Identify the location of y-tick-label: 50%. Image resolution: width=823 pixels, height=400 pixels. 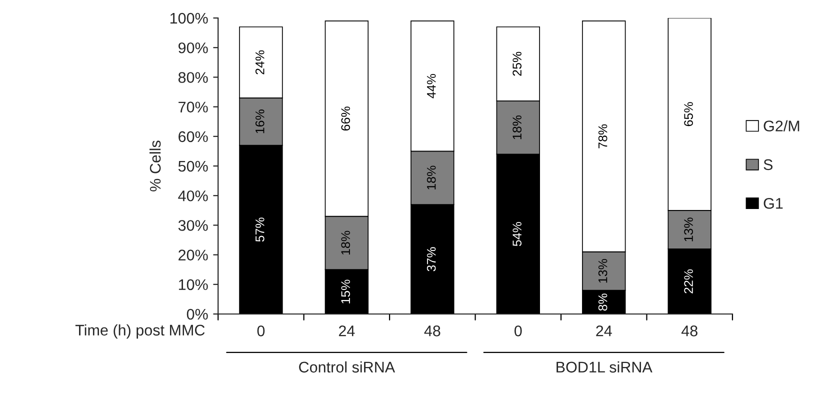
(193, 166).